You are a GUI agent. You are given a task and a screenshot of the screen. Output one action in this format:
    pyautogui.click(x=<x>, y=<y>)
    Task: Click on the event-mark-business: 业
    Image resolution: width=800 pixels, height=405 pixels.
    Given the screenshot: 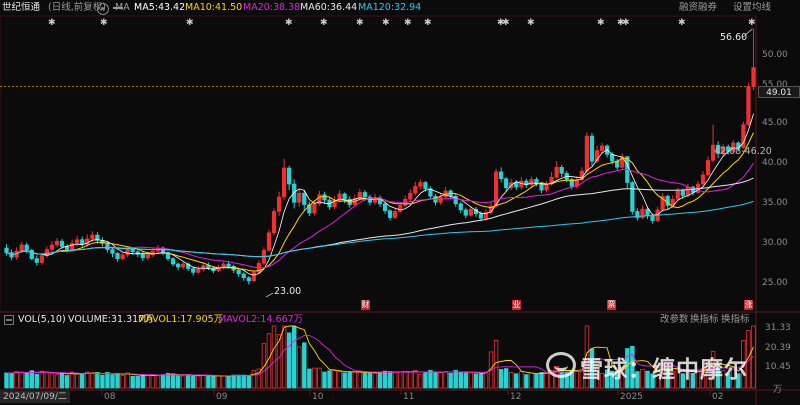 What is the action you would take?
    pyautogui.click(x=516, y=305)
    